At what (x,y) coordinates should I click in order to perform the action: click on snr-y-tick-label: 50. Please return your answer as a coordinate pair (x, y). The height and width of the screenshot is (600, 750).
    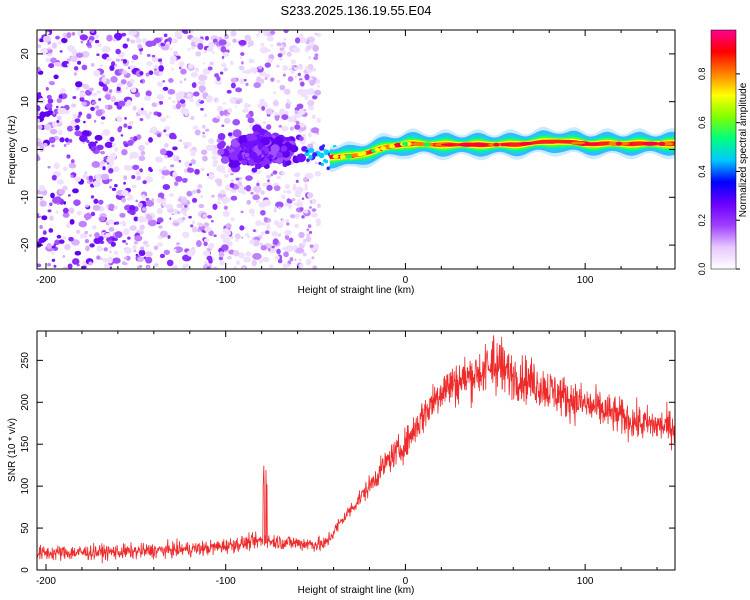
    Looking at the image, I should click on (25, 528).